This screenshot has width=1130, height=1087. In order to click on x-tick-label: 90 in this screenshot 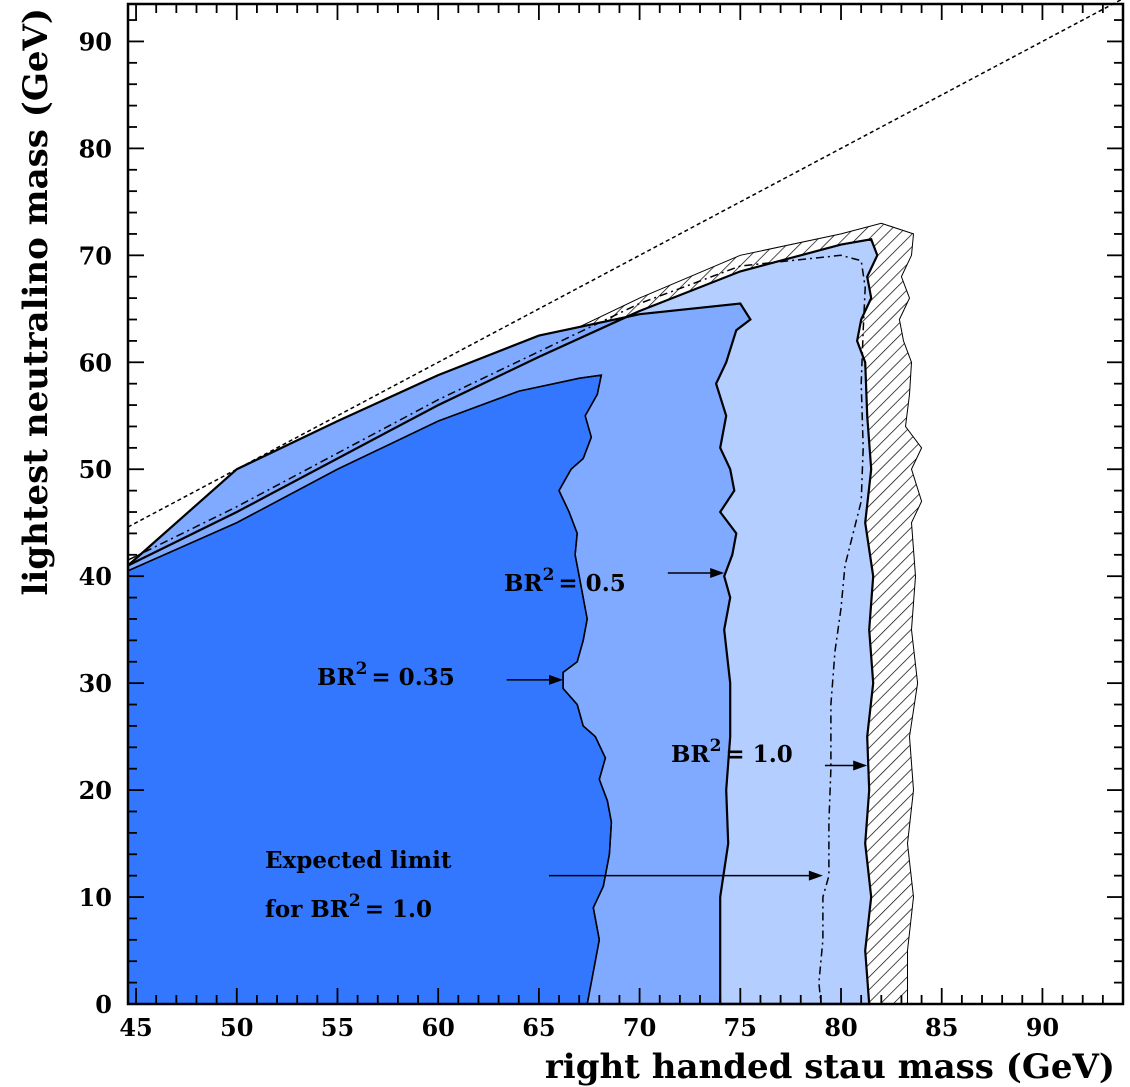, I will do `click(1042, 1027)`.